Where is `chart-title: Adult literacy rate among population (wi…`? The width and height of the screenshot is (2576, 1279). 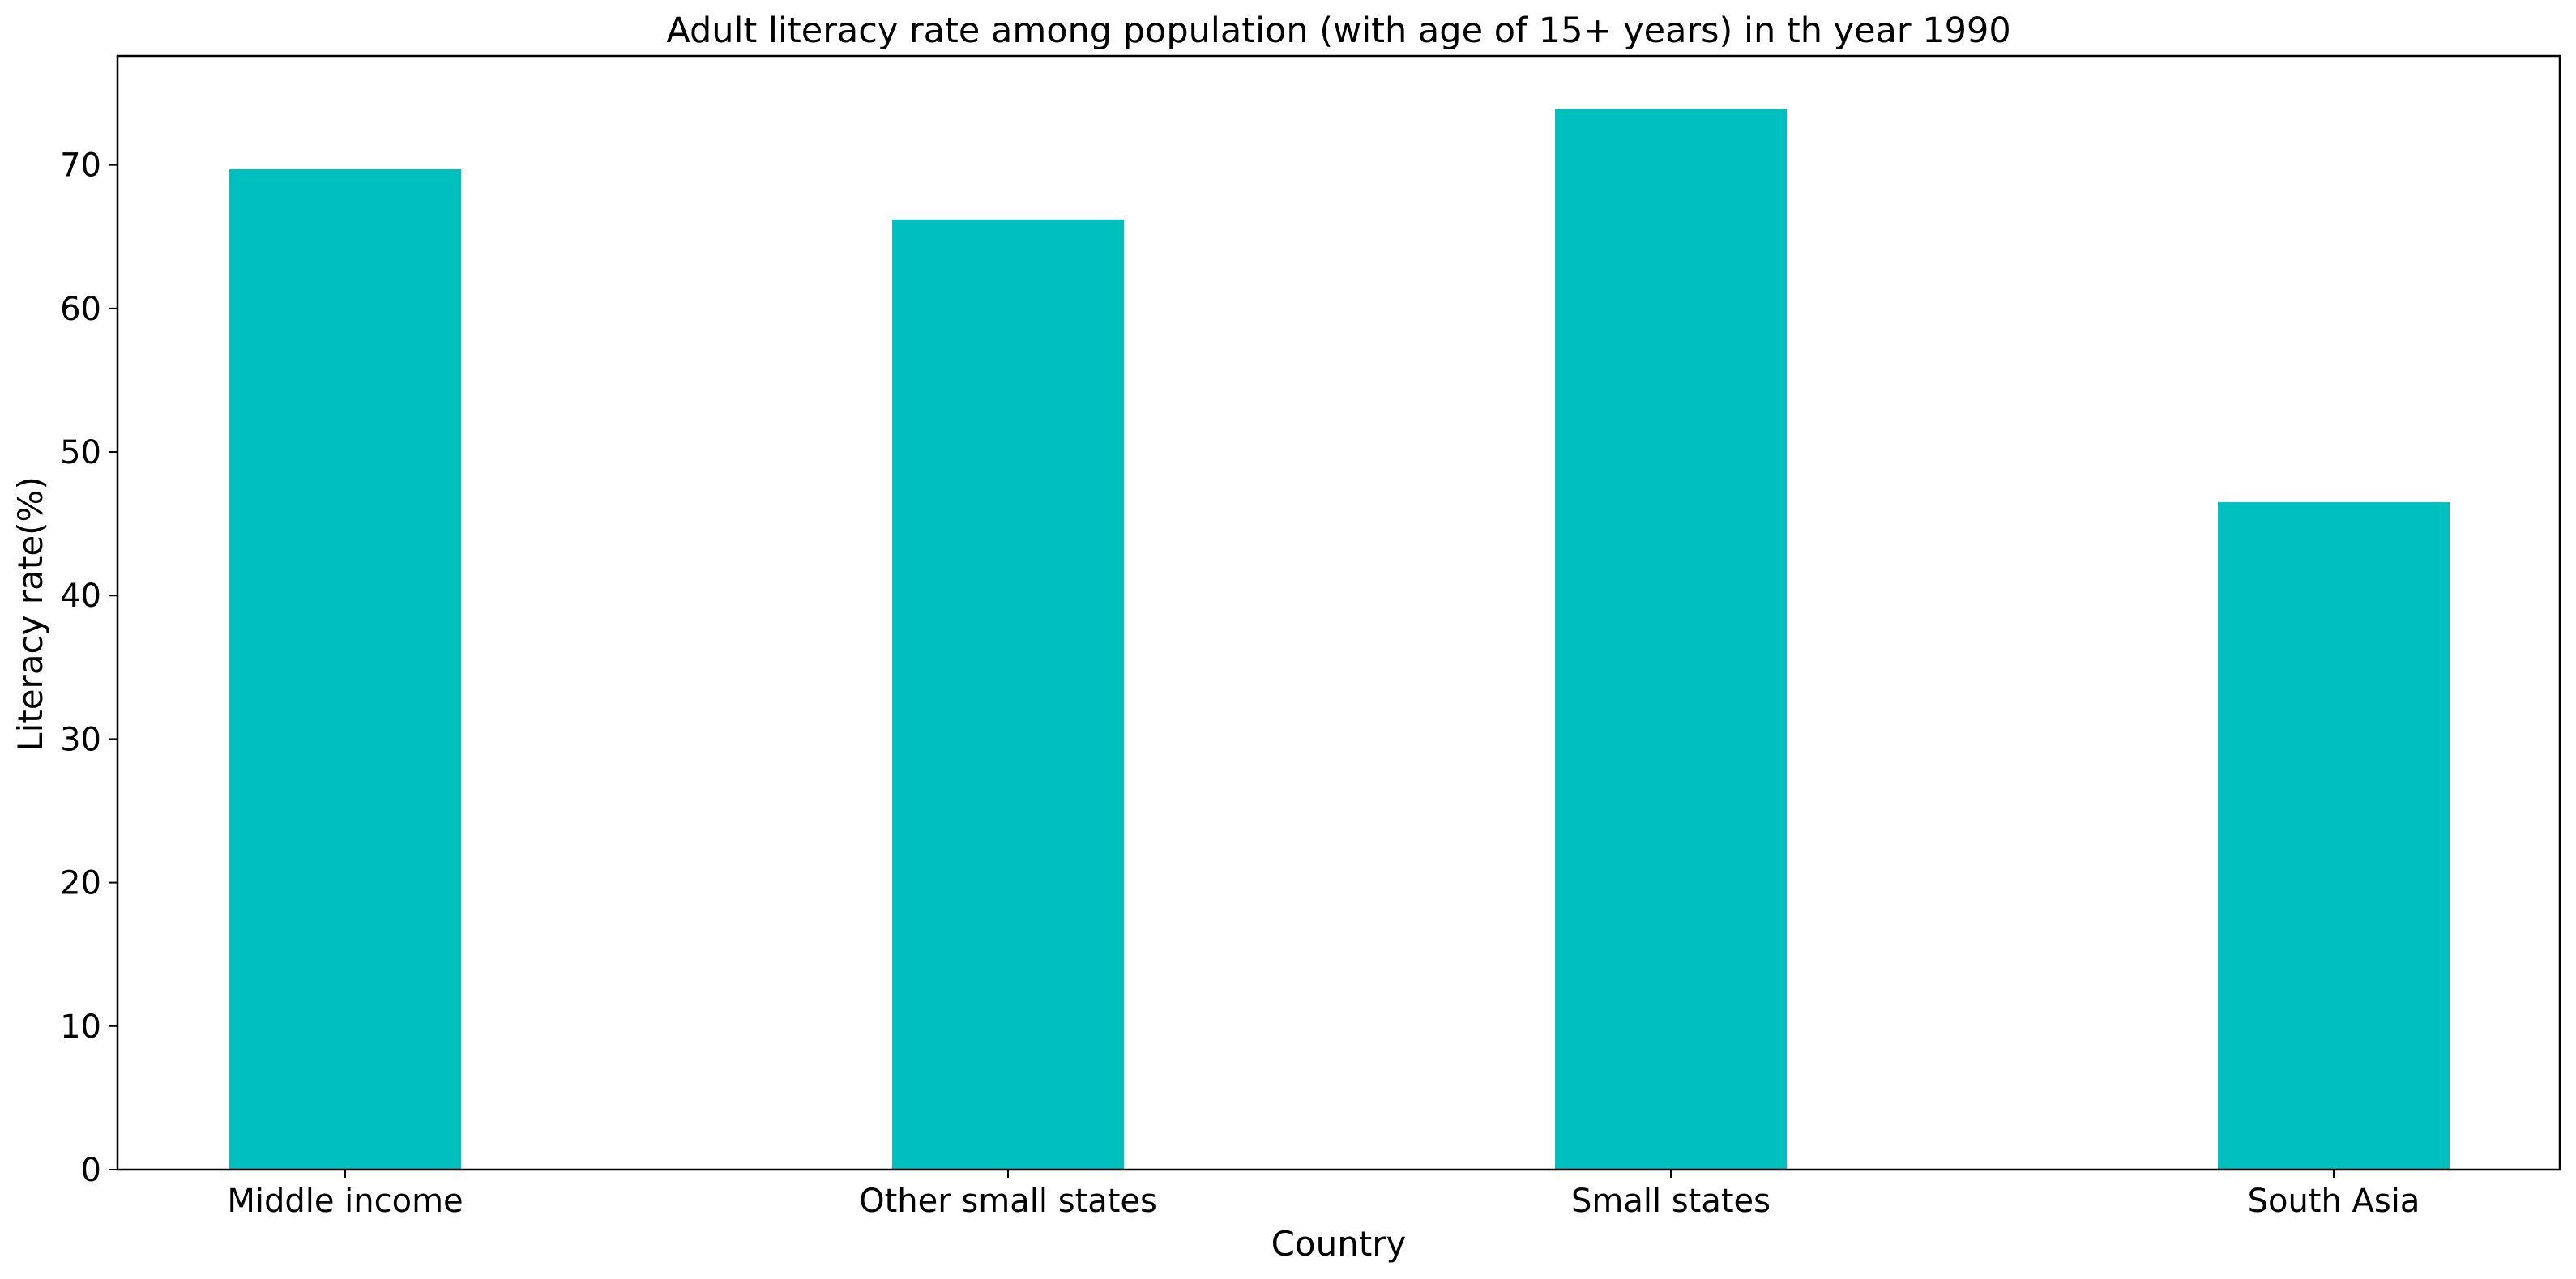
chart-title: Adult literacy rate among population (wi… is located at coordinates (1338, 31).